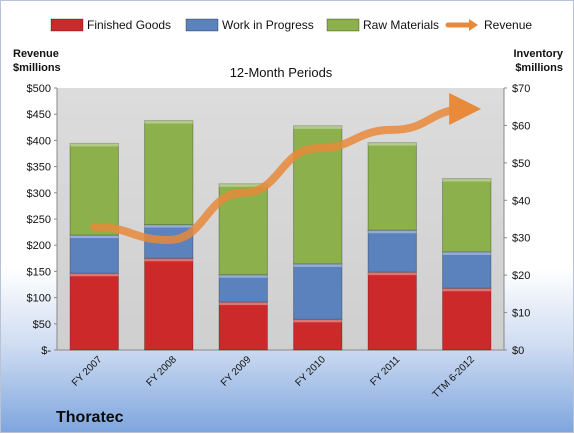 Image resolution: width=574 pixels, height=434 pixels. What do you see at coordinates (67, 25) in the screenshot?
I see `legend-swatch-finished-goods` at bounding box center [67, 25].